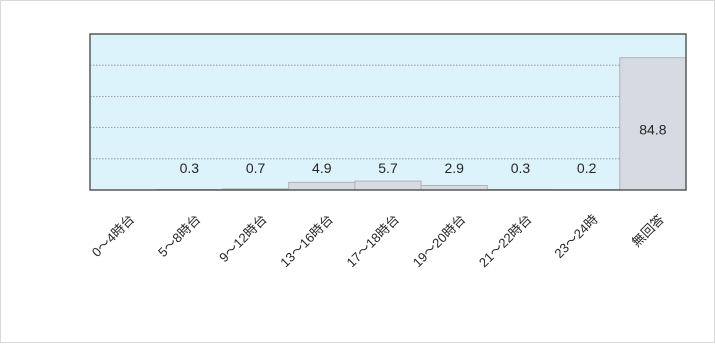 The width and height of the screenshot is (715, 344). Describe the element at coordinates (243, 239) in the screenshot. I see `x-tick-label: 9～12時台` at that location.